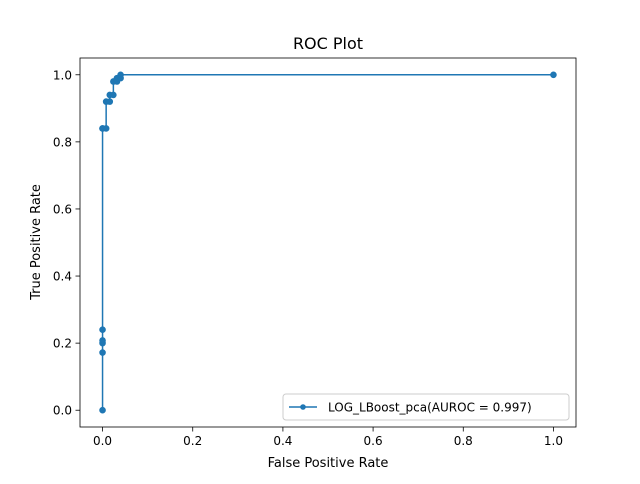 This screenshot has height=484, width=640. I want to click on legend: LOG_LBoost_pca(AUROC = 0.997), so click(426, 407).